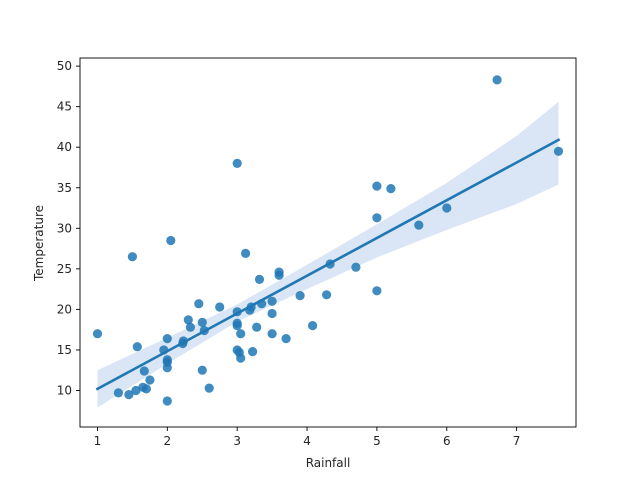  I want to click on y-tick-label: 15, so click(64, 350).